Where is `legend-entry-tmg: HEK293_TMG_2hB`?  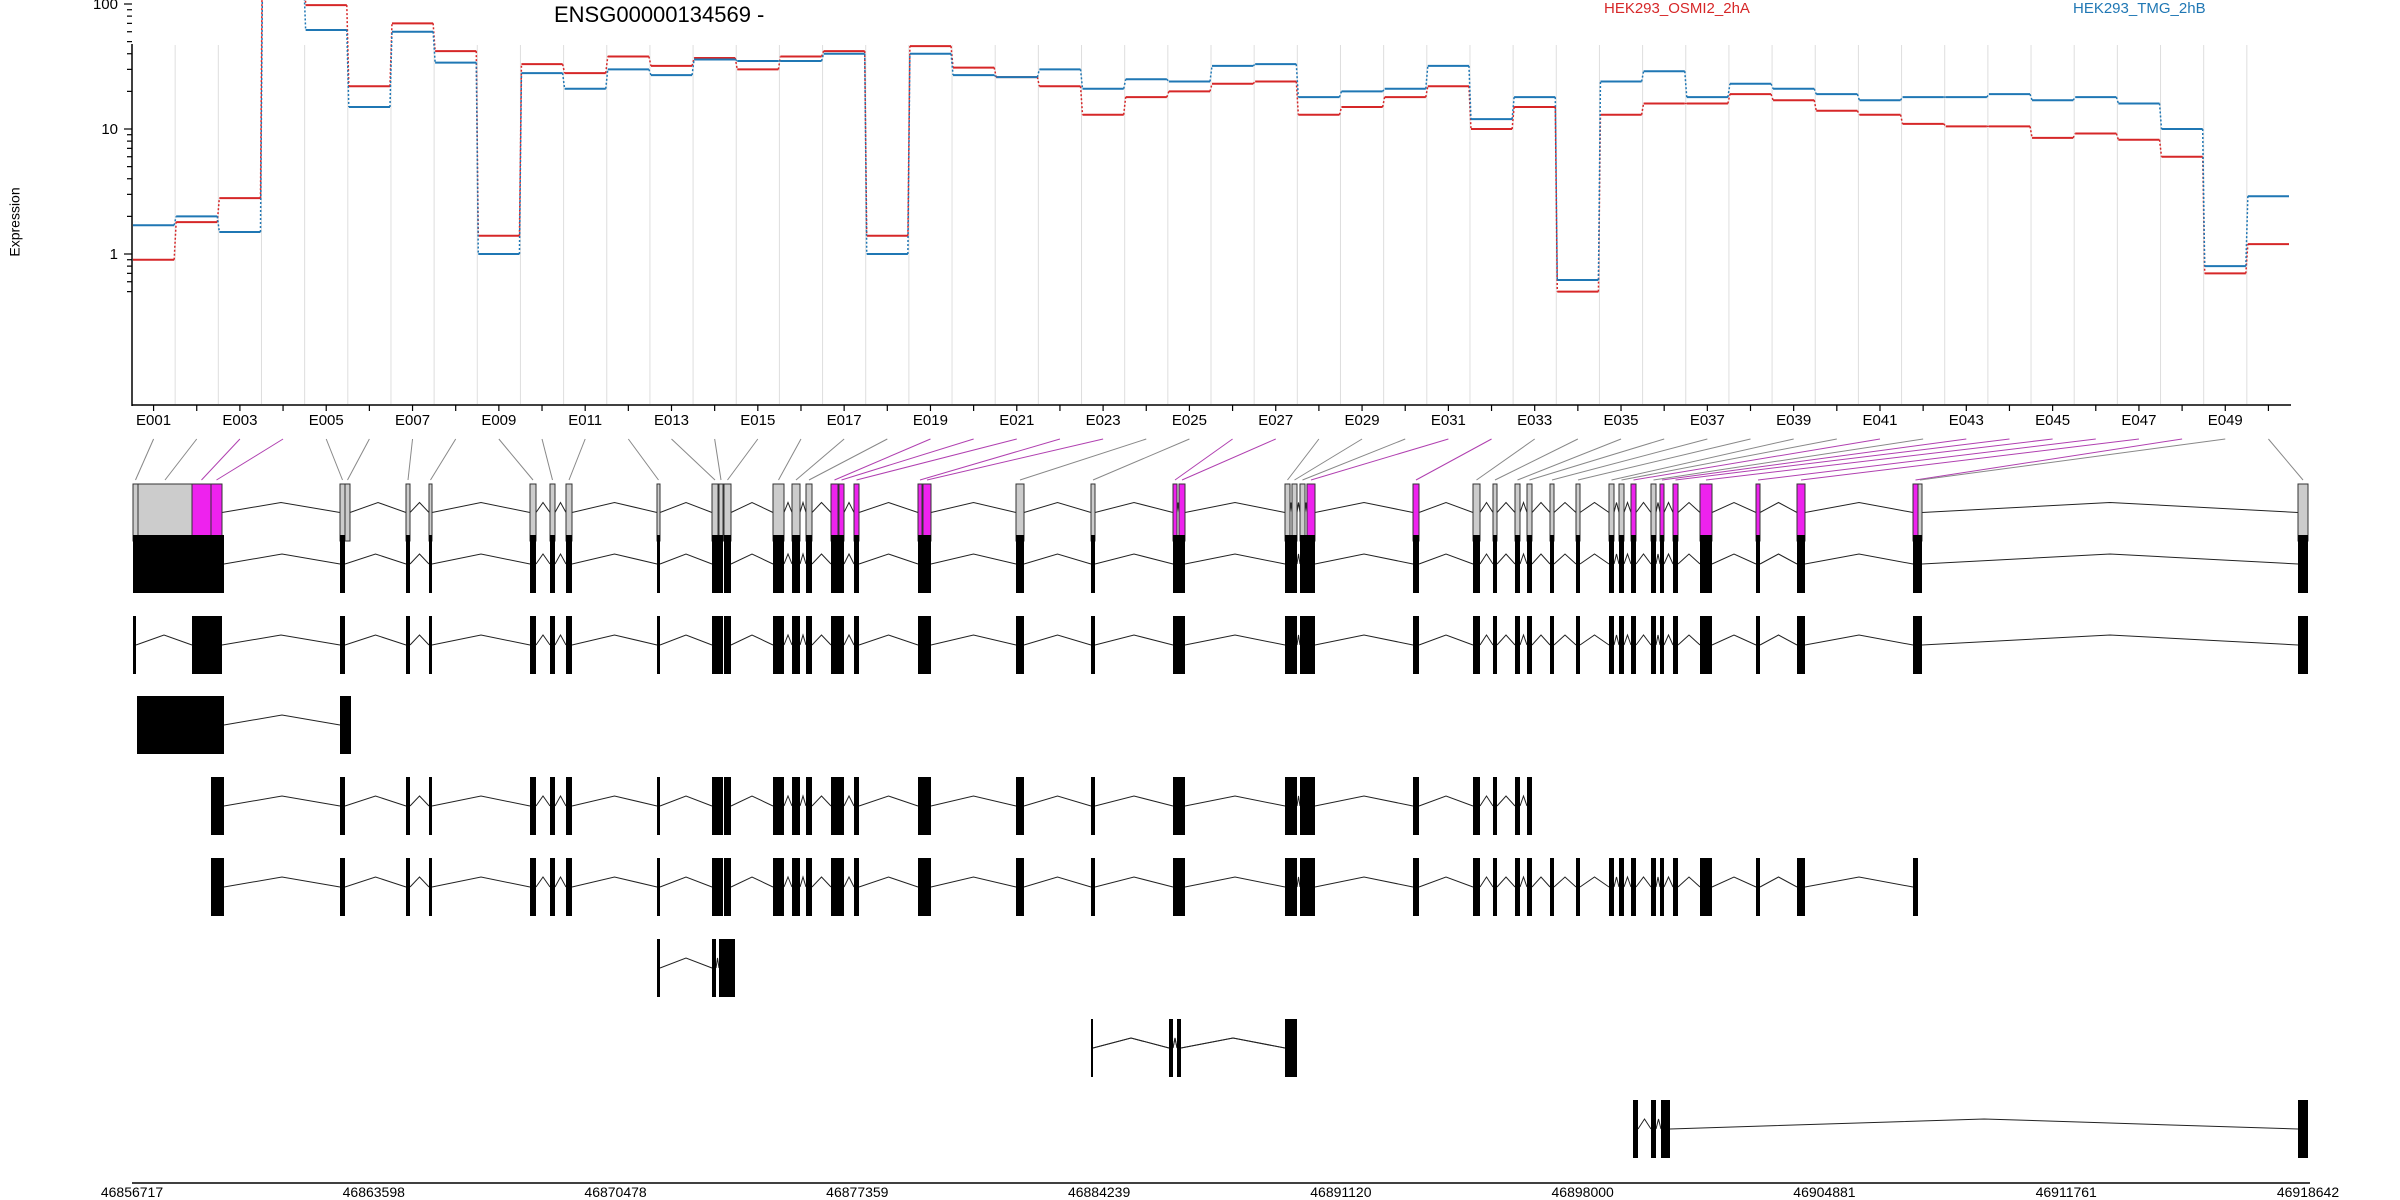 legend-entry-tmg: HEK293_TMG_2hB is located at coordinates (2139, 8).